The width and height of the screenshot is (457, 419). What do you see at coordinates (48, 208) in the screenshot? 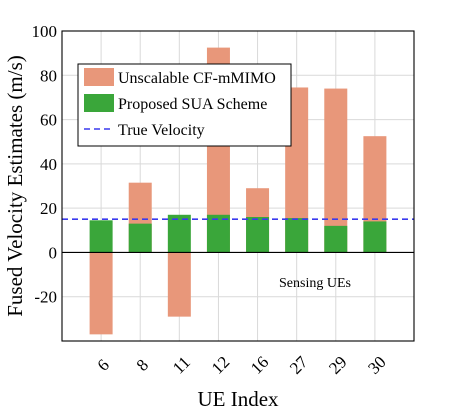
I see `y-tick-label: 20` at bounding box center [48, 208].